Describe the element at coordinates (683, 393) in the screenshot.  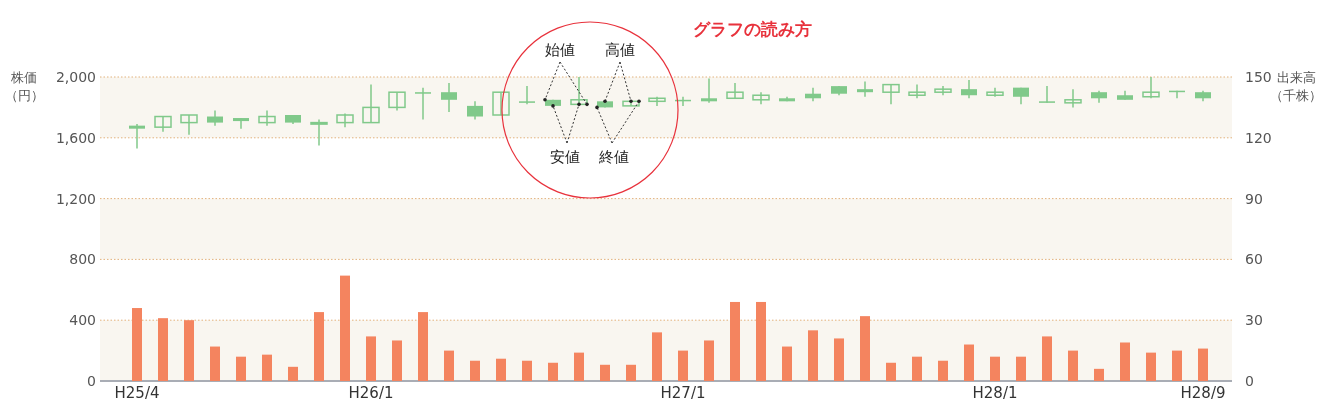
I see `x-tick-label: H27/1` at that location.